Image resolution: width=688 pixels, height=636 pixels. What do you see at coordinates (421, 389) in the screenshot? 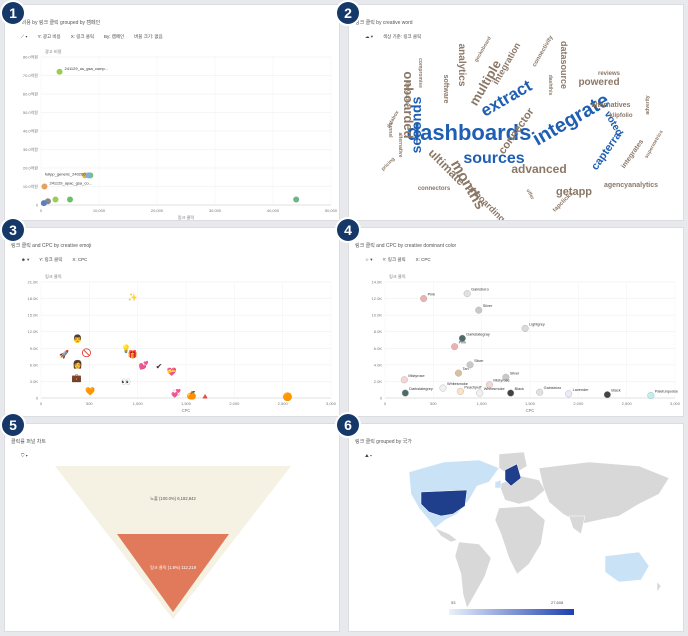
I see `point-label: Darkslategrey` at bounding box center [421, 389].